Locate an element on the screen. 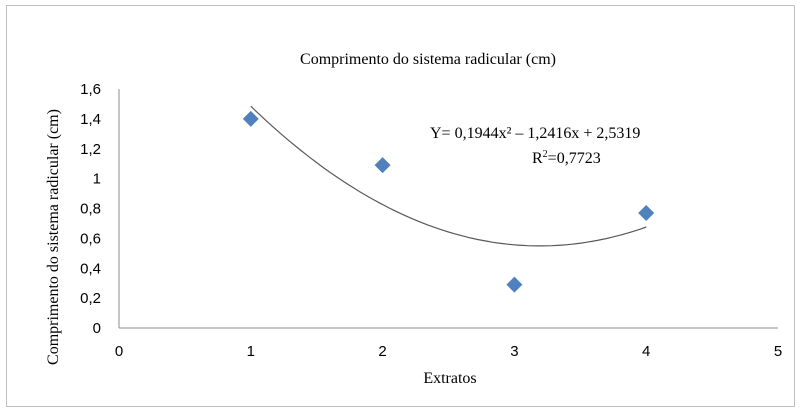  r2-value: =0,7723 is located at coordinates (574, 158).